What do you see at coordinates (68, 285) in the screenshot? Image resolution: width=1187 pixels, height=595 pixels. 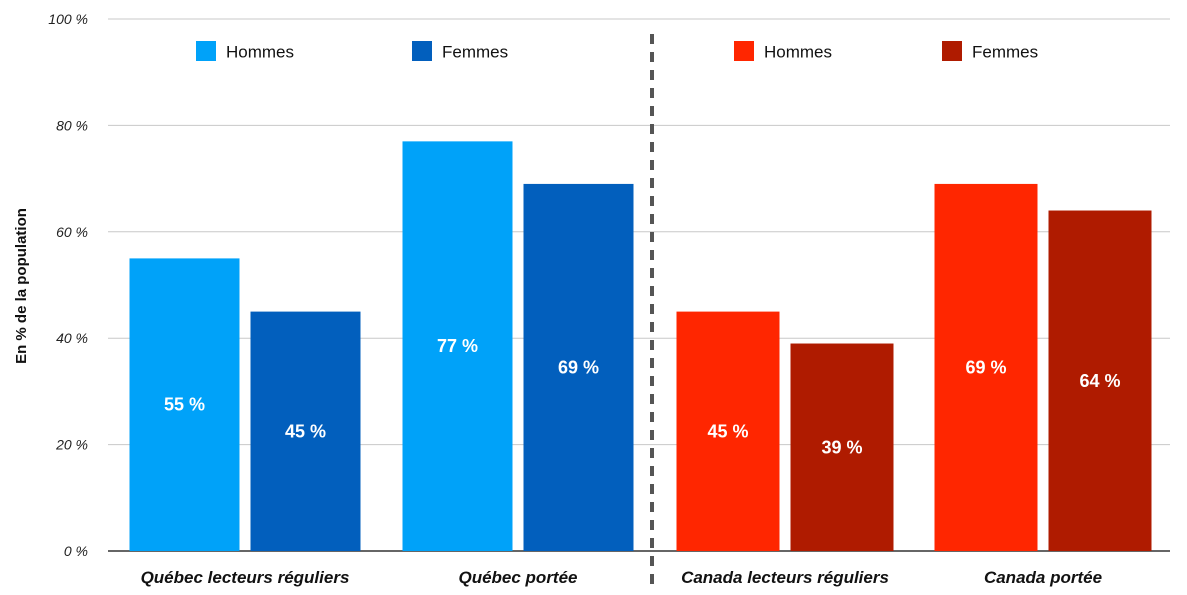 I see `y-axis-ticks: 0 % 20 % 40 % 60 % 80 % 100 %` at bounding box center [68, 285].